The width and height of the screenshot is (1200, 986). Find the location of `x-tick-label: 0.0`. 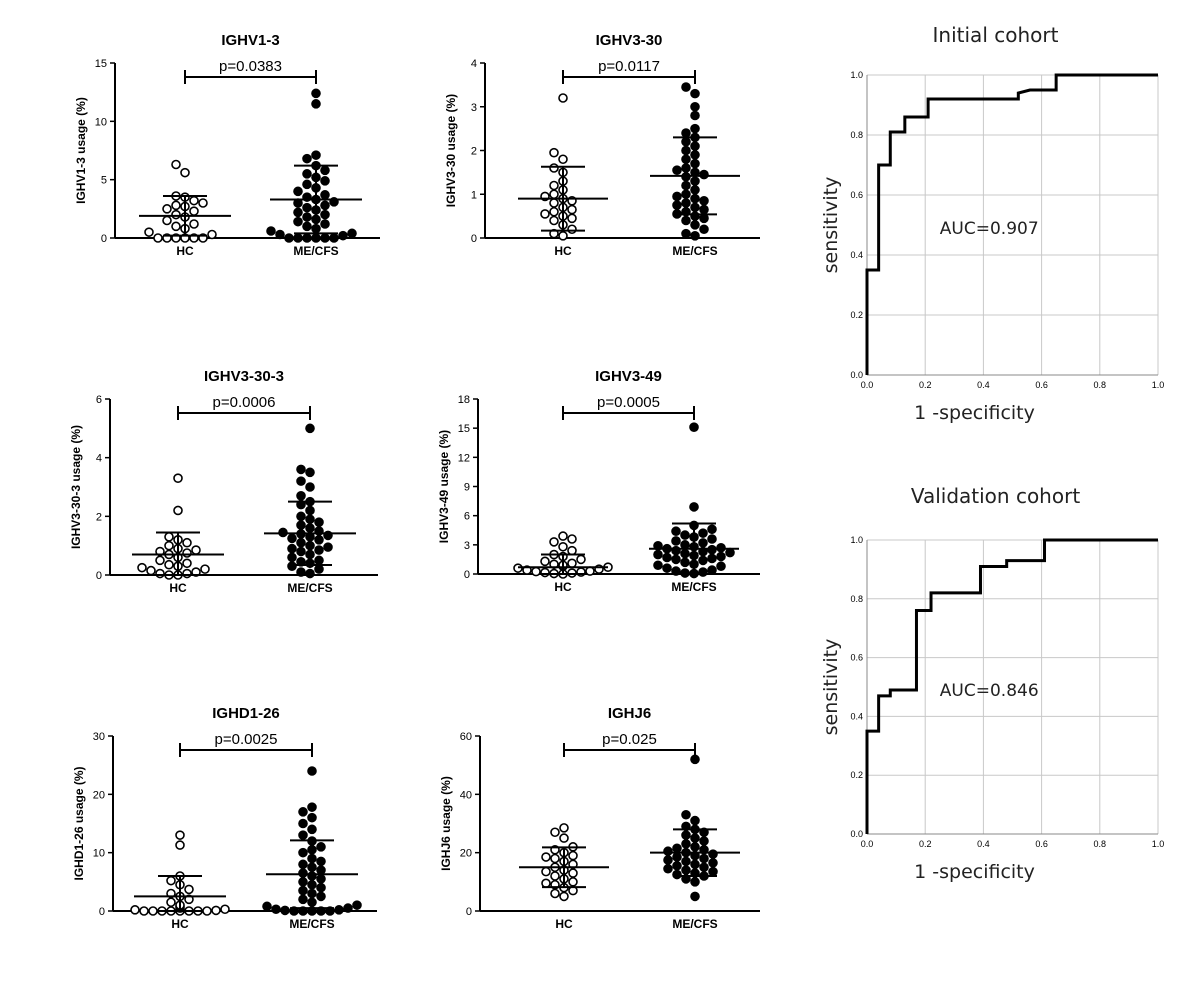

x-tick-label: 0.0 is located at coordinates (867, 844).